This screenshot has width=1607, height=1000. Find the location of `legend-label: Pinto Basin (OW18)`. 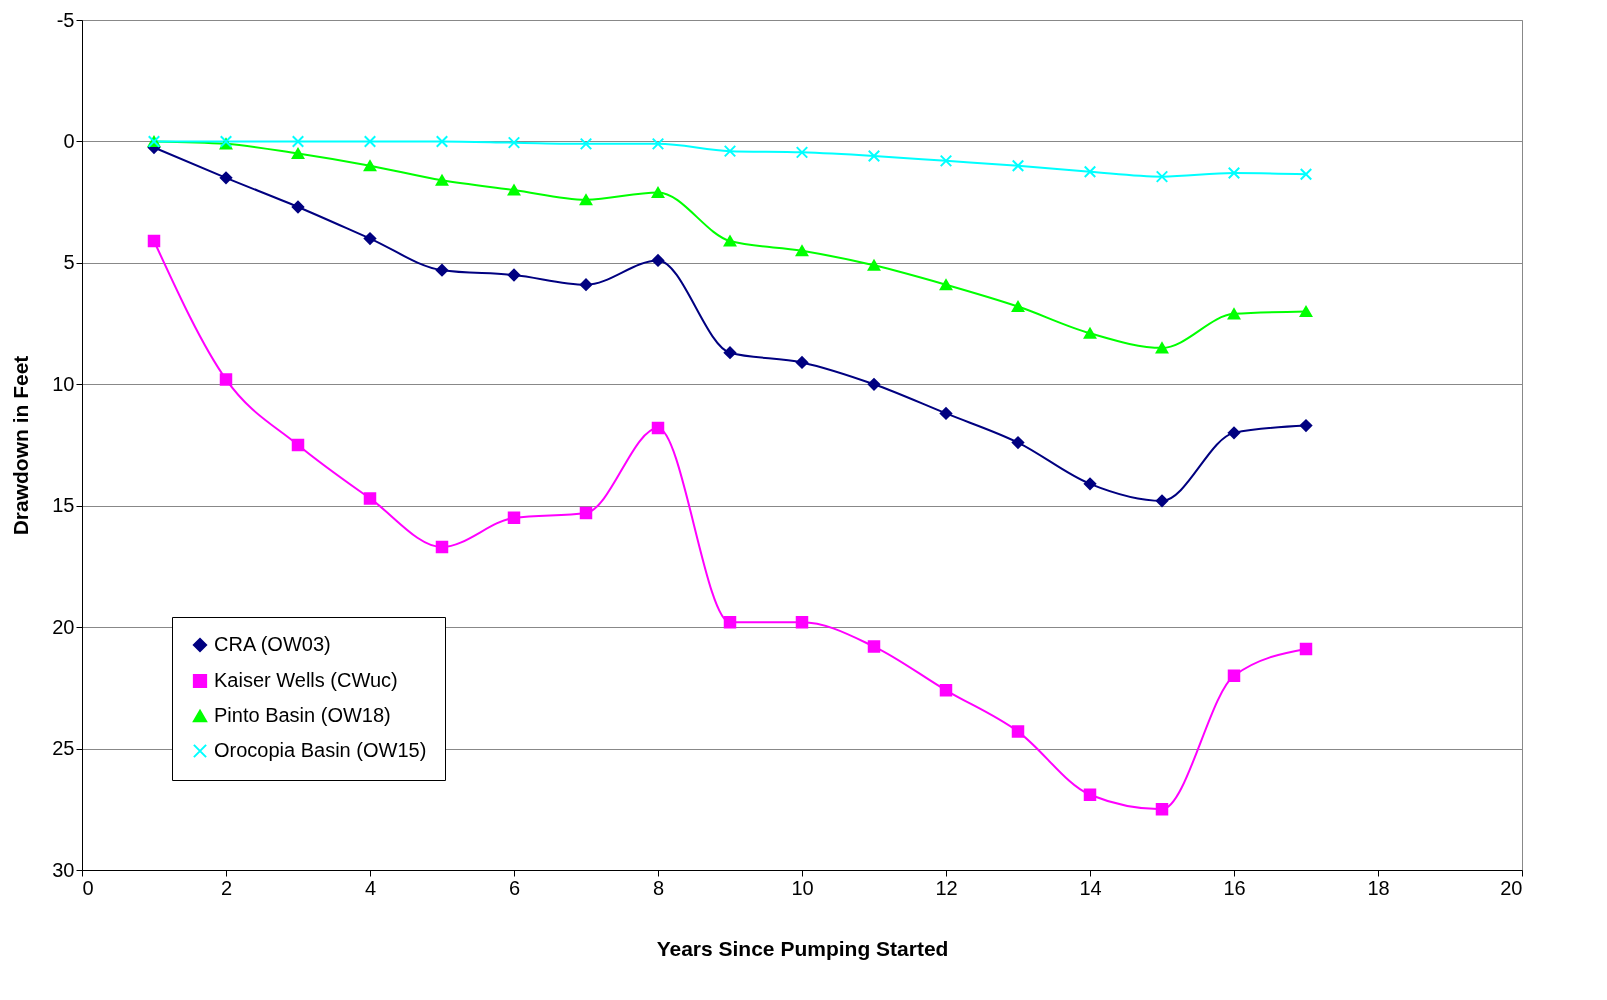

legend-label: Pinto Basin (OW18) is located at coordinates (302, 715).